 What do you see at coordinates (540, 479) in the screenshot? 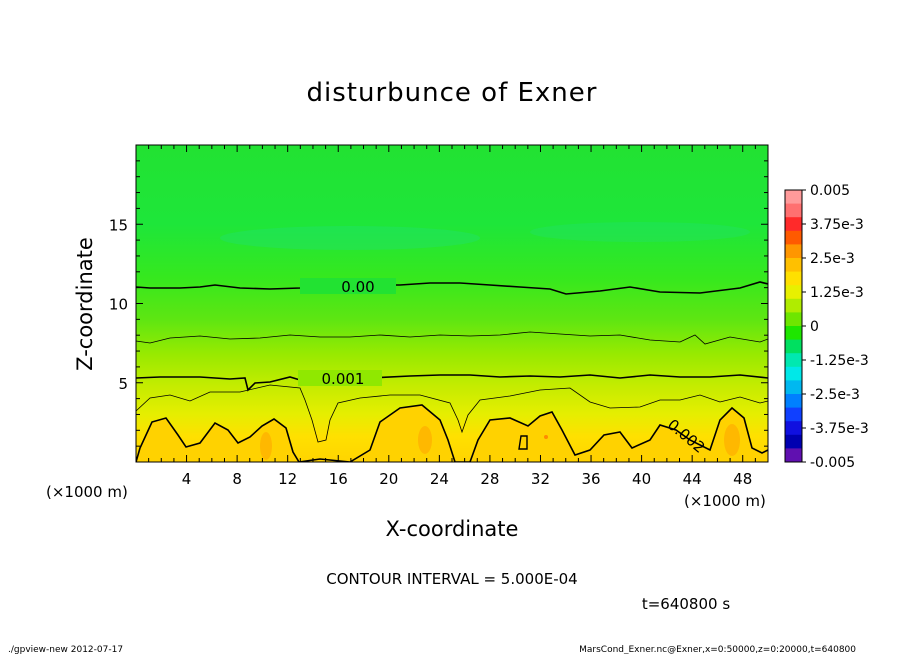
I see `x-tick-label: 32` at bounding box center [540, 479].